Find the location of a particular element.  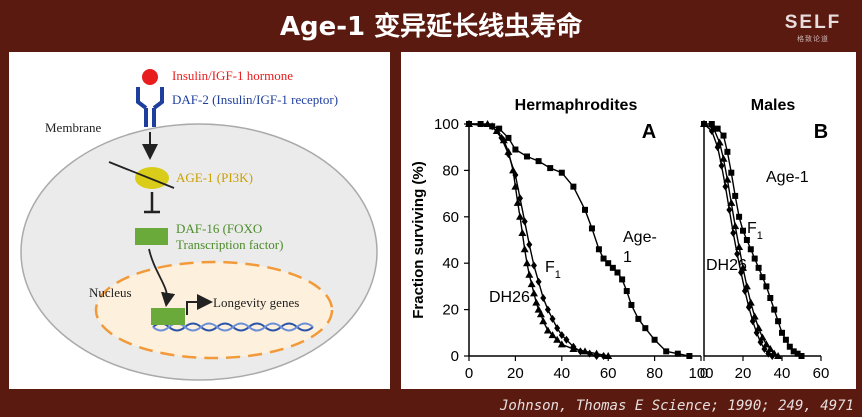

series-label-Age-1-line2: 1 is located at coordinates (627, 257).